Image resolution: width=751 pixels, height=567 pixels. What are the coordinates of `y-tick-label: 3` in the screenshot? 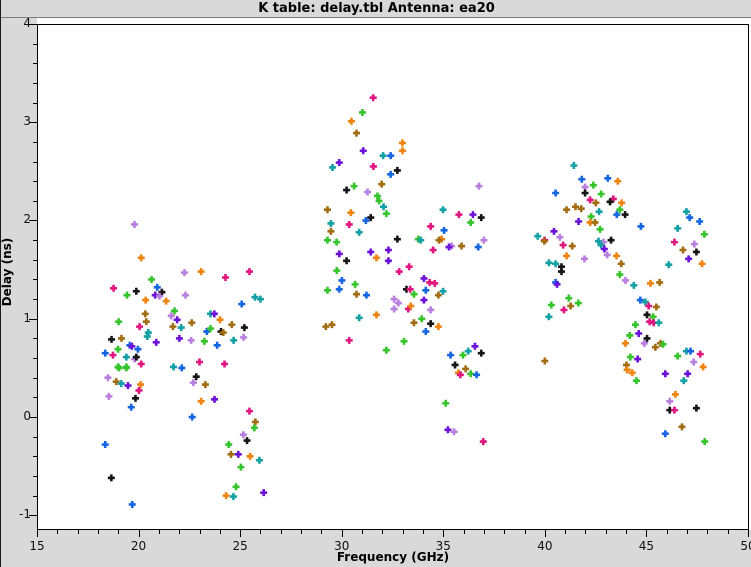 It's located at (27, 121).